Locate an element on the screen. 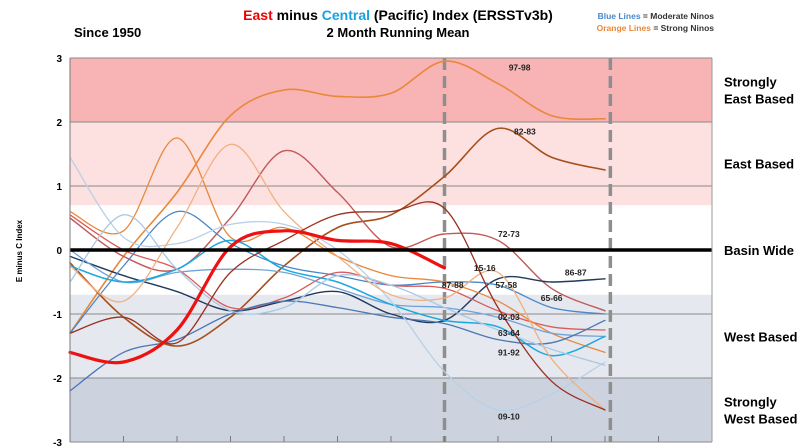  y-tick-label: 1 is located at coordinates (59, 187).